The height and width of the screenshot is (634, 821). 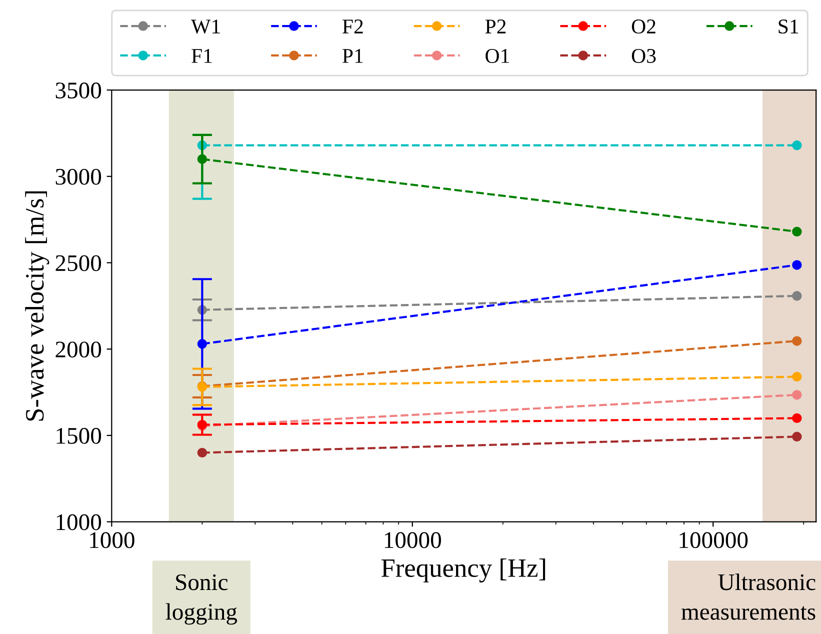 I want to click on x-tick-label: 100000, so click(x=714, y=540).